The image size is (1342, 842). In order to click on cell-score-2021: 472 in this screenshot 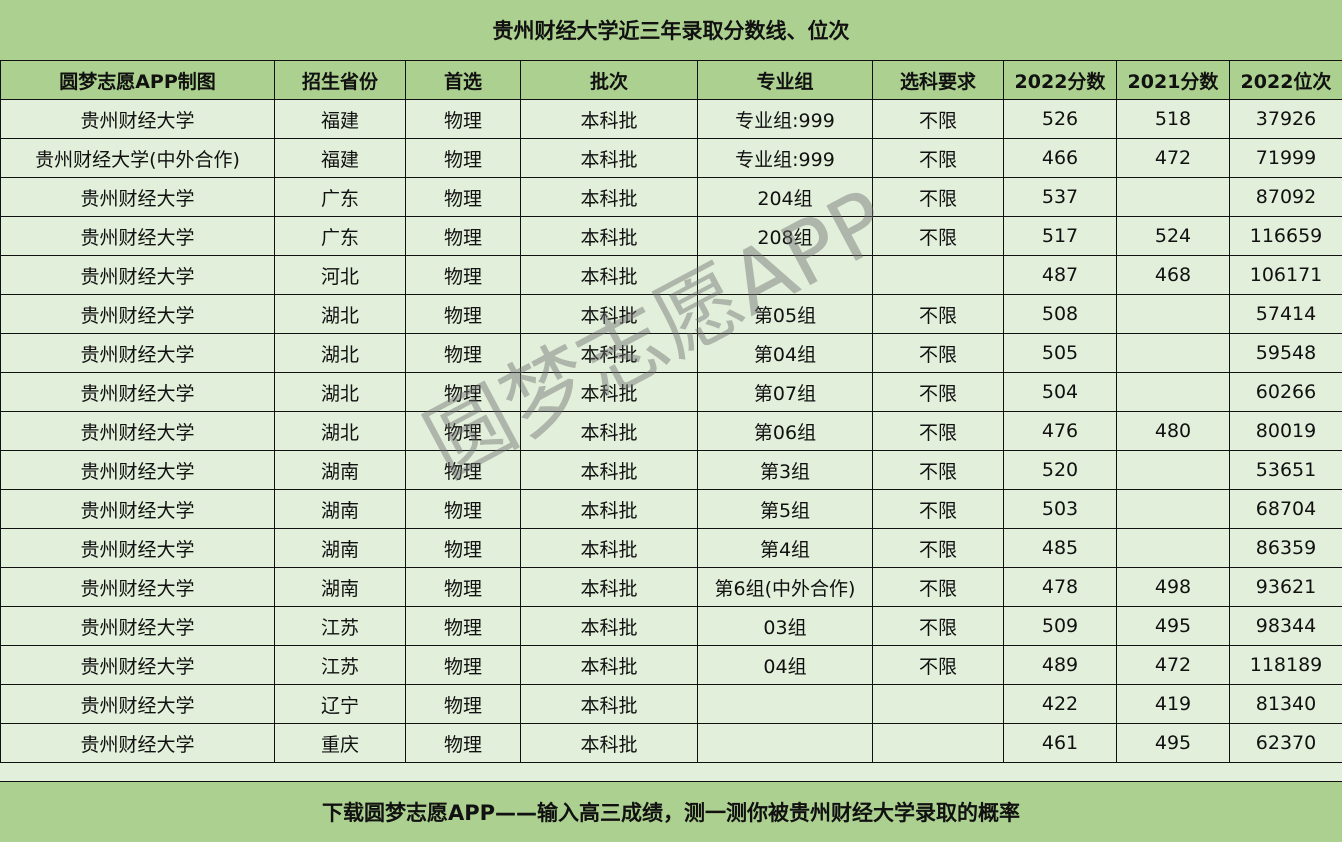, I will do `click(1173, 158)`.